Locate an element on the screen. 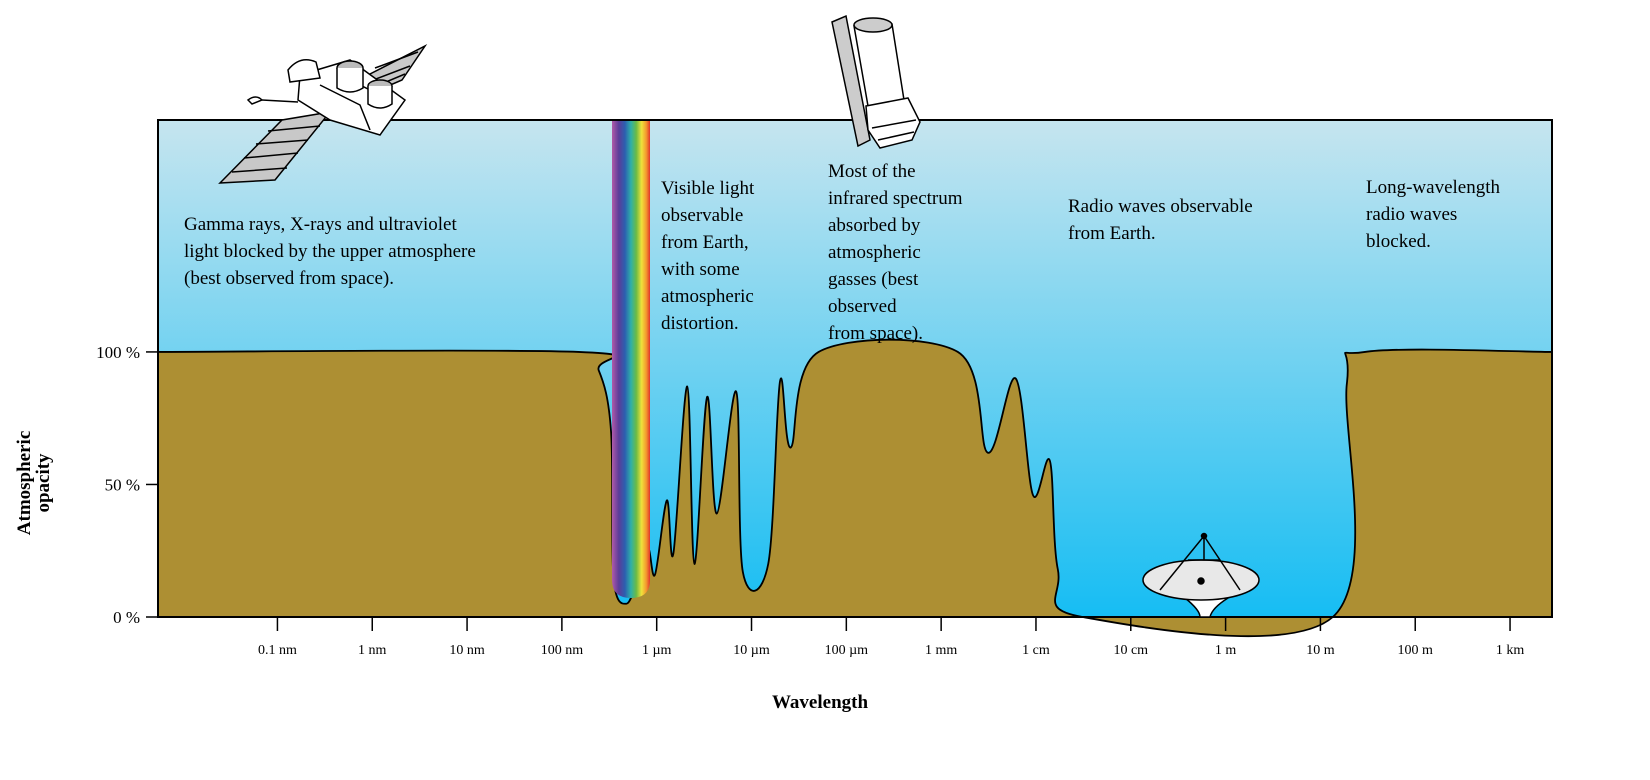 Image resolution: width=1650 pixels, height=780 pixels. annotation: (best observed from space). is located at coordinates (289, 278).